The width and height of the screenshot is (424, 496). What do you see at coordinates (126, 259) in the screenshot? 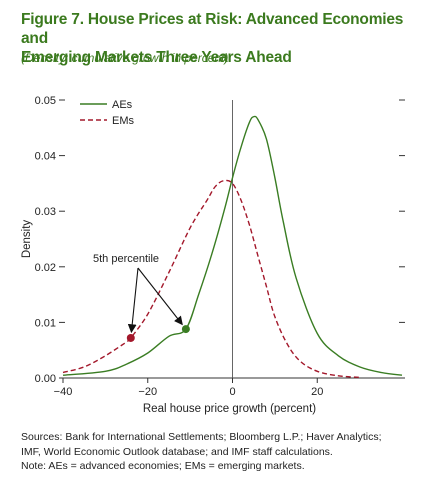
I see `annotation-label: 5th percentile` at bounding box center [126, 259].